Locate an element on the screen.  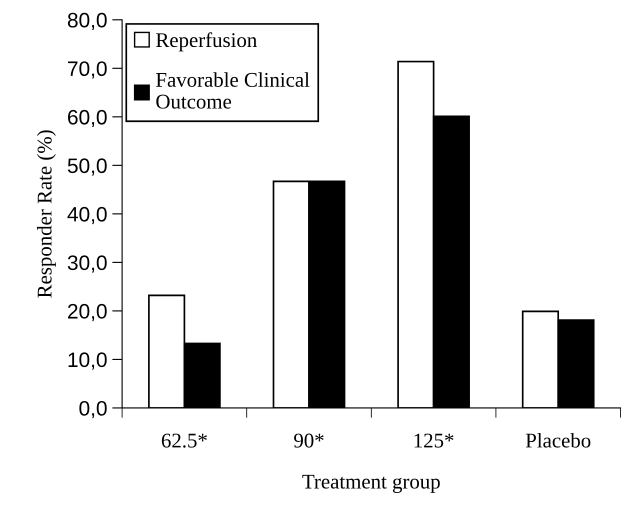
y-tick-label: 20,0 is located at coordinates (87, 313).